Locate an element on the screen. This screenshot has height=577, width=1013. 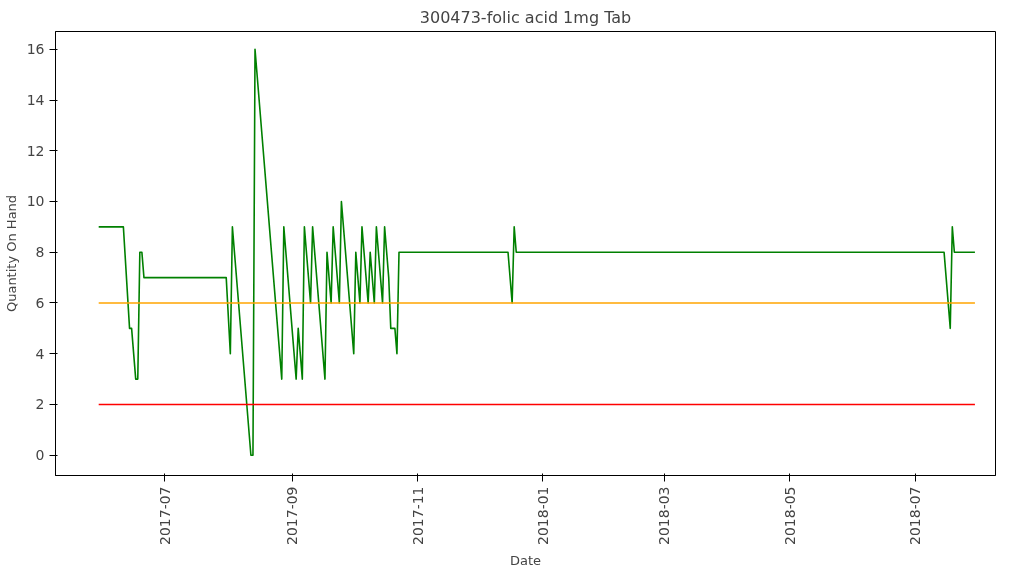
y-tick-label: 2 is located at coordinates (40, 404).